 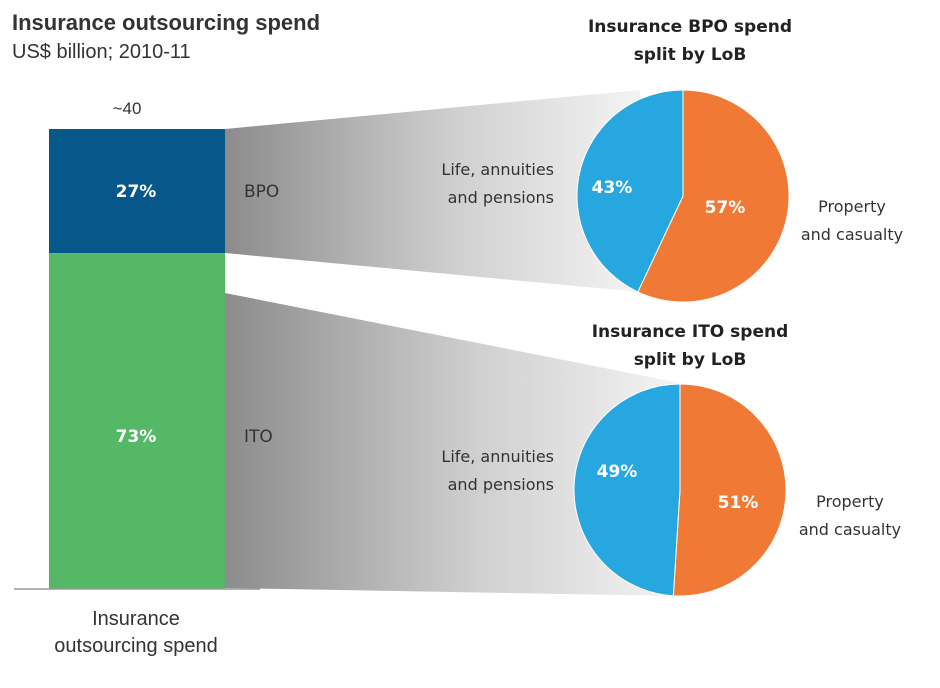 I want to click on ito-pie-slice-label-life: 49%, so click(x=617, y=472).